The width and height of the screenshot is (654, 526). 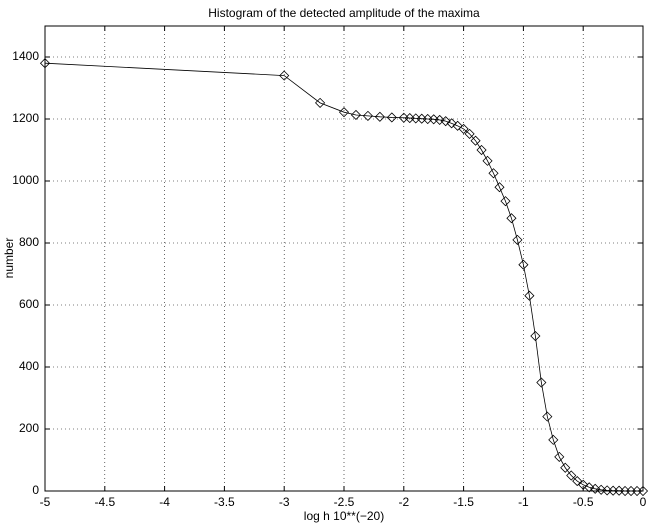 I want to click on y-tick-label: 800, so click(x=29, y=242).